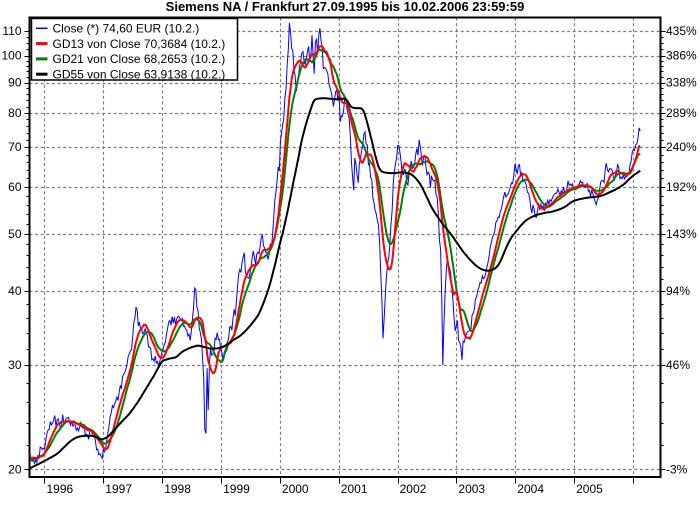  I want to click on svg-text: 1996, so click(60, 489).